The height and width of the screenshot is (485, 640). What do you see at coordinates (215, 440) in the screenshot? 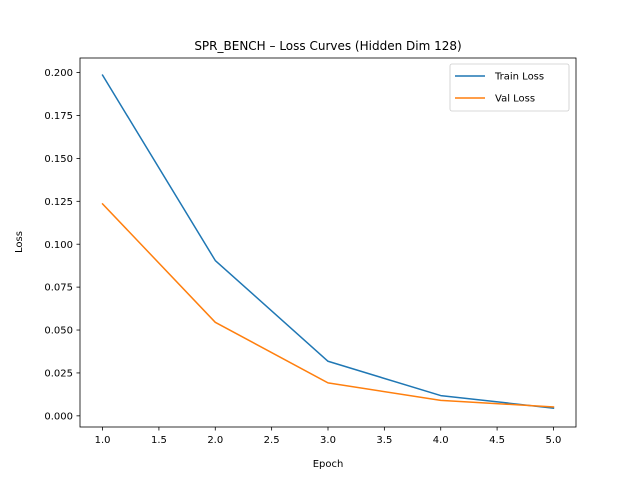
I see `x-tick-label: 2.0` at bounding box center [215, 440].